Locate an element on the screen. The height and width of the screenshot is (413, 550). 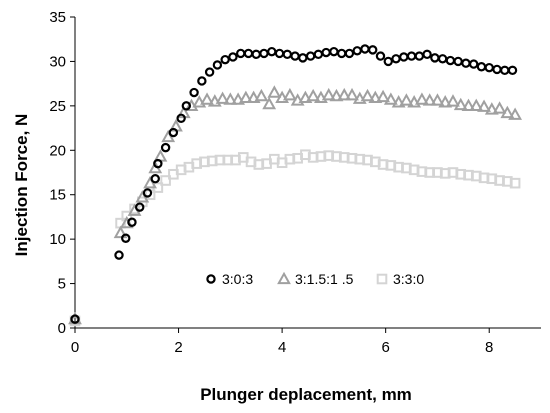
x-tick-label: 2 is located at coordinates (178, 347).